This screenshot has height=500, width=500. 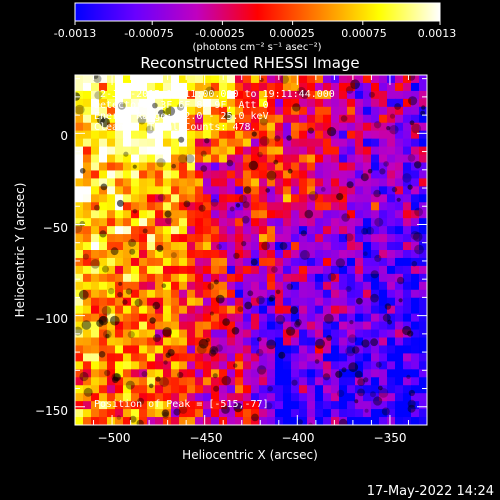 I want to click on colorbar-frame, so click(x=257, y=12).